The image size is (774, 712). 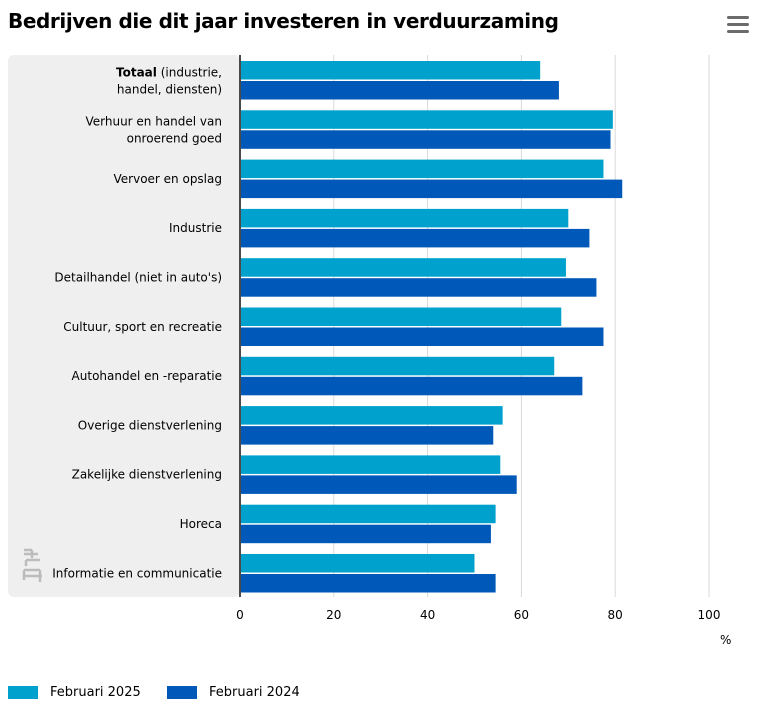 I want to click on x-axis-unit: %, so click(x=726, y=640).